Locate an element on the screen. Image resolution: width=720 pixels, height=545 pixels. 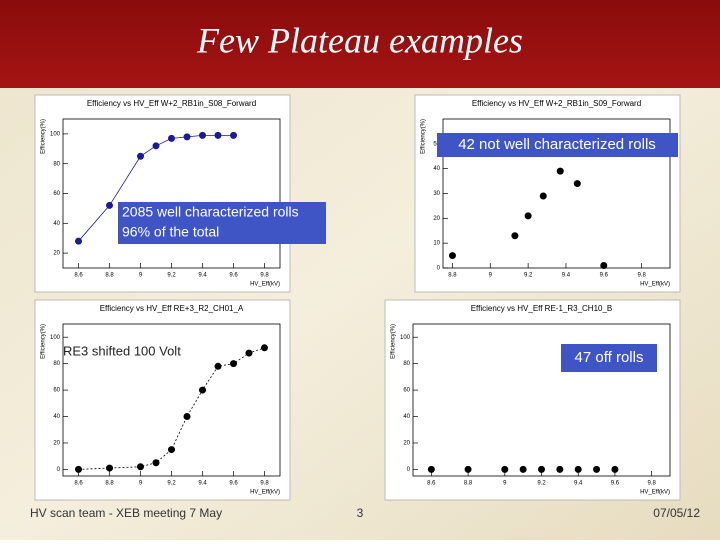
callout: RE3 shifted 100 Volt is located at coordinates (122, 350).